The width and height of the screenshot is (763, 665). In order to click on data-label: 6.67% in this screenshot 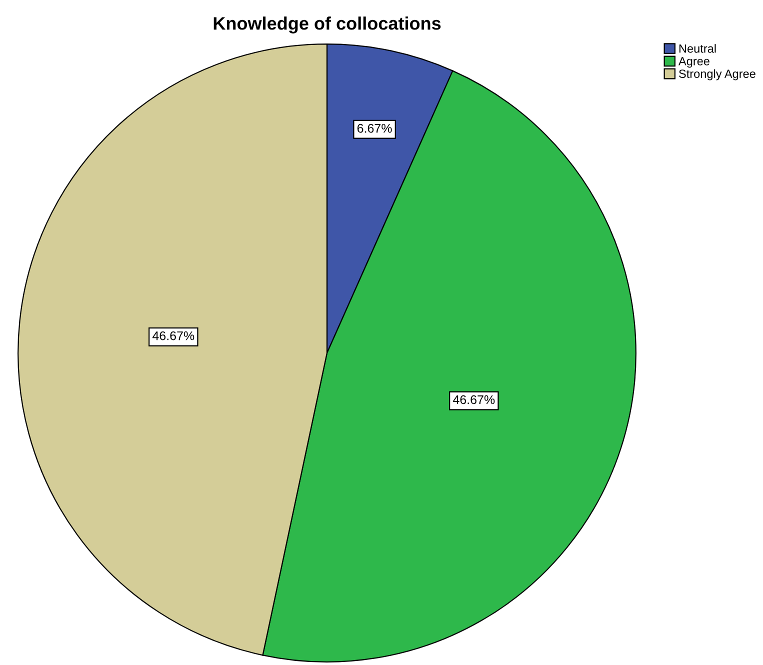, I will do `click(374, 128)`.